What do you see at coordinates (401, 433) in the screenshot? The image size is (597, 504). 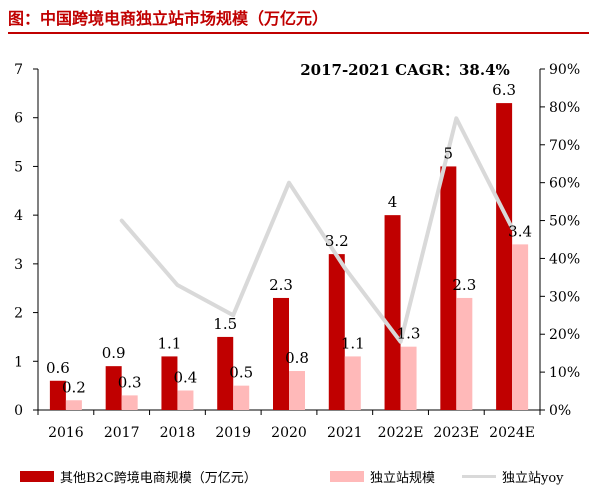 I see `x-axis-tick-label: 2022E` at bounding box center [401, 433].